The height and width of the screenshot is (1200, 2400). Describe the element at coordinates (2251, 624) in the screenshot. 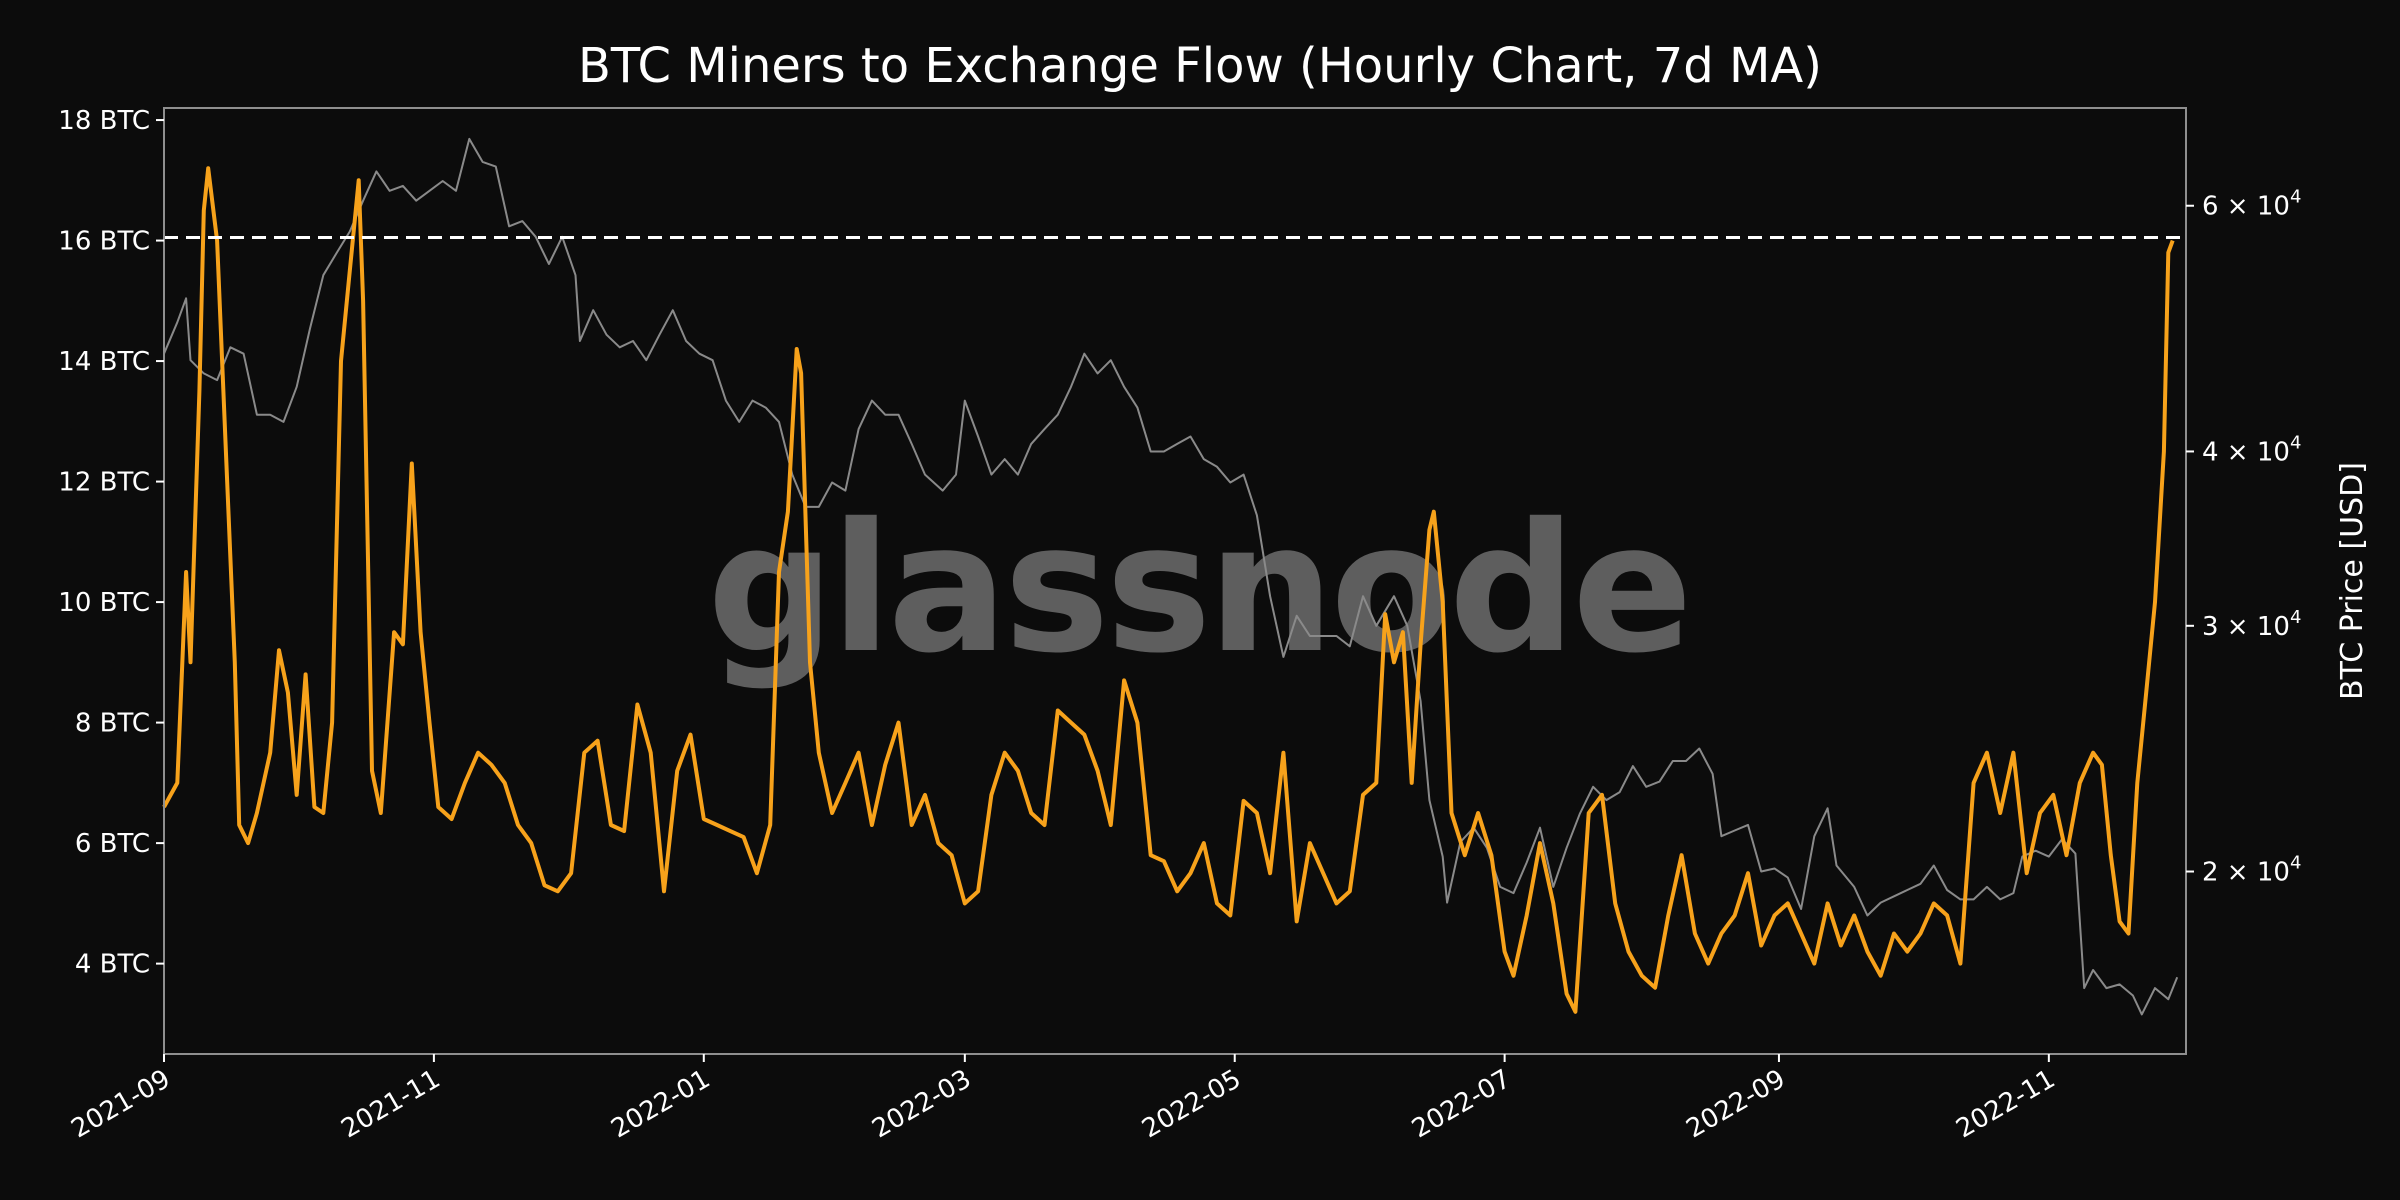

I see `right-tick-label: 3 × 104` at that location.